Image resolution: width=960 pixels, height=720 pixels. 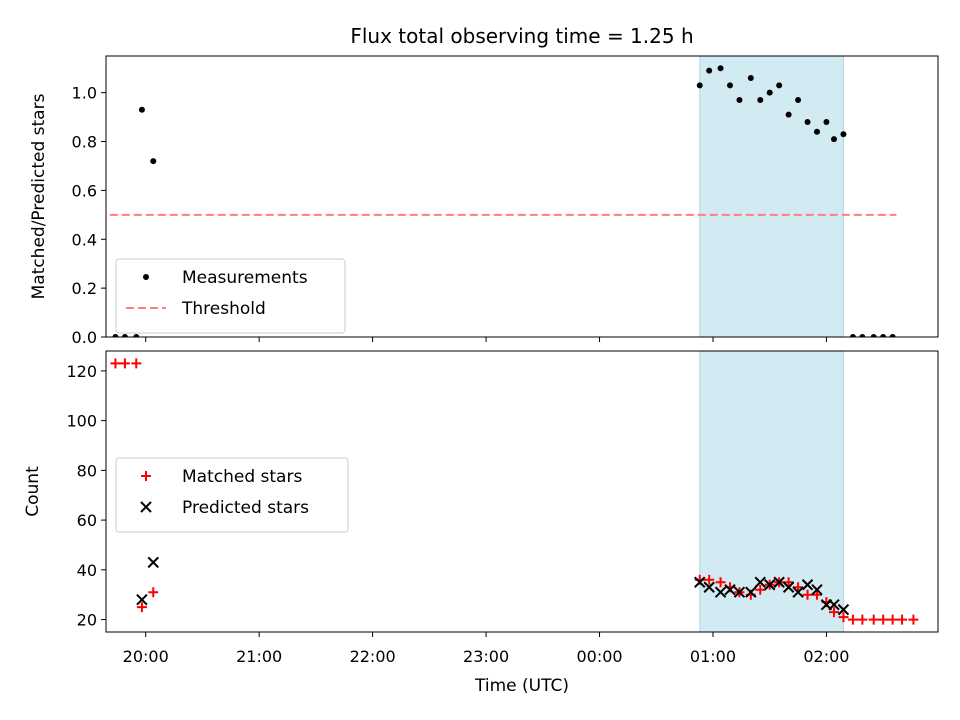 What do you see at coordinates (373, 656) in the screenshot?
I see `x-tick-label: 22:00` at bounding box center [373, 656].